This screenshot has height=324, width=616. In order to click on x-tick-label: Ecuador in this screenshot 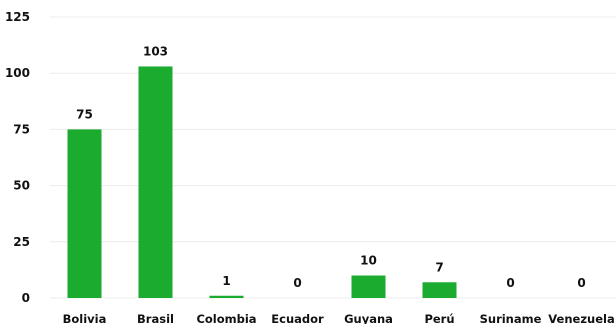, I will do `click(297, 318)`.